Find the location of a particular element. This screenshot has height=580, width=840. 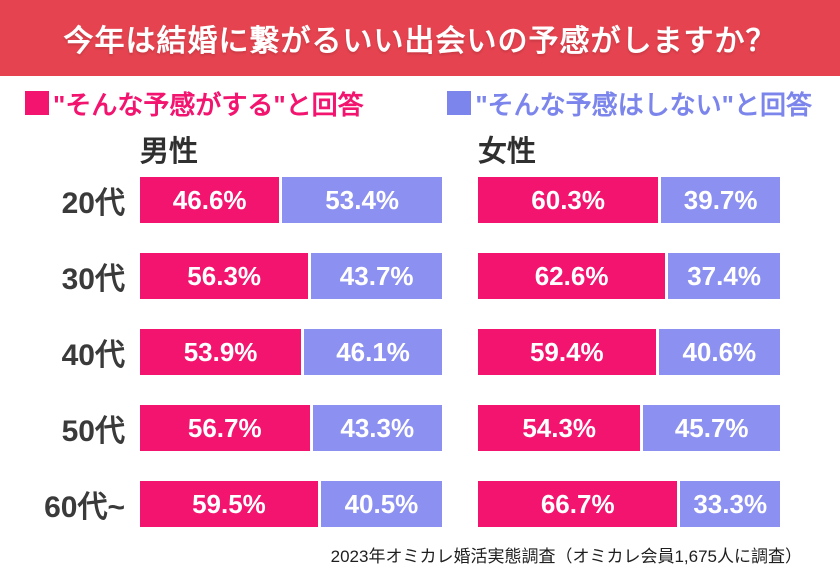

bar-segment-yes: 54.3% is located at coordinates (559, 428).